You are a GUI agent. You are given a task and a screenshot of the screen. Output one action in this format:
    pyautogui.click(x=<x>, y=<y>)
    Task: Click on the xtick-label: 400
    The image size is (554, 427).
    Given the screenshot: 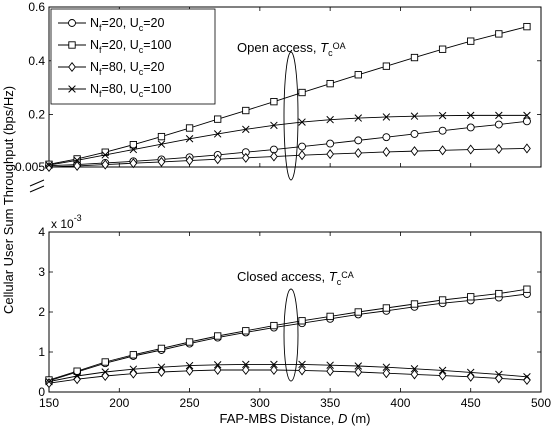 What is the action you would take?
    pyautogui.click(x=400, y=403)
    